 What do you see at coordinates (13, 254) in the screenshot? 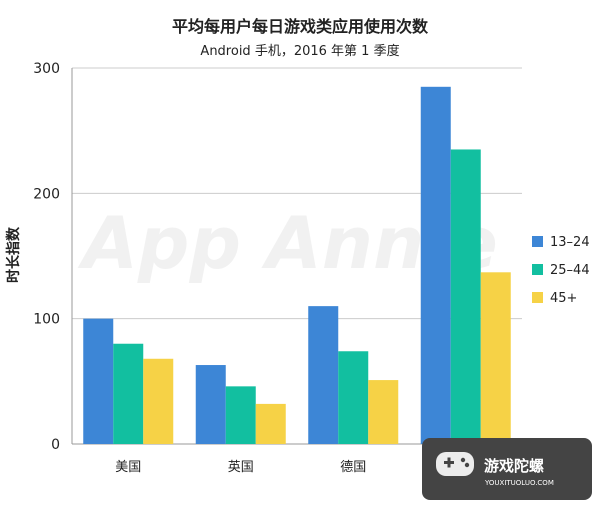
I see `y-axis-label: 时长指数` at bounding box center [13, 254].